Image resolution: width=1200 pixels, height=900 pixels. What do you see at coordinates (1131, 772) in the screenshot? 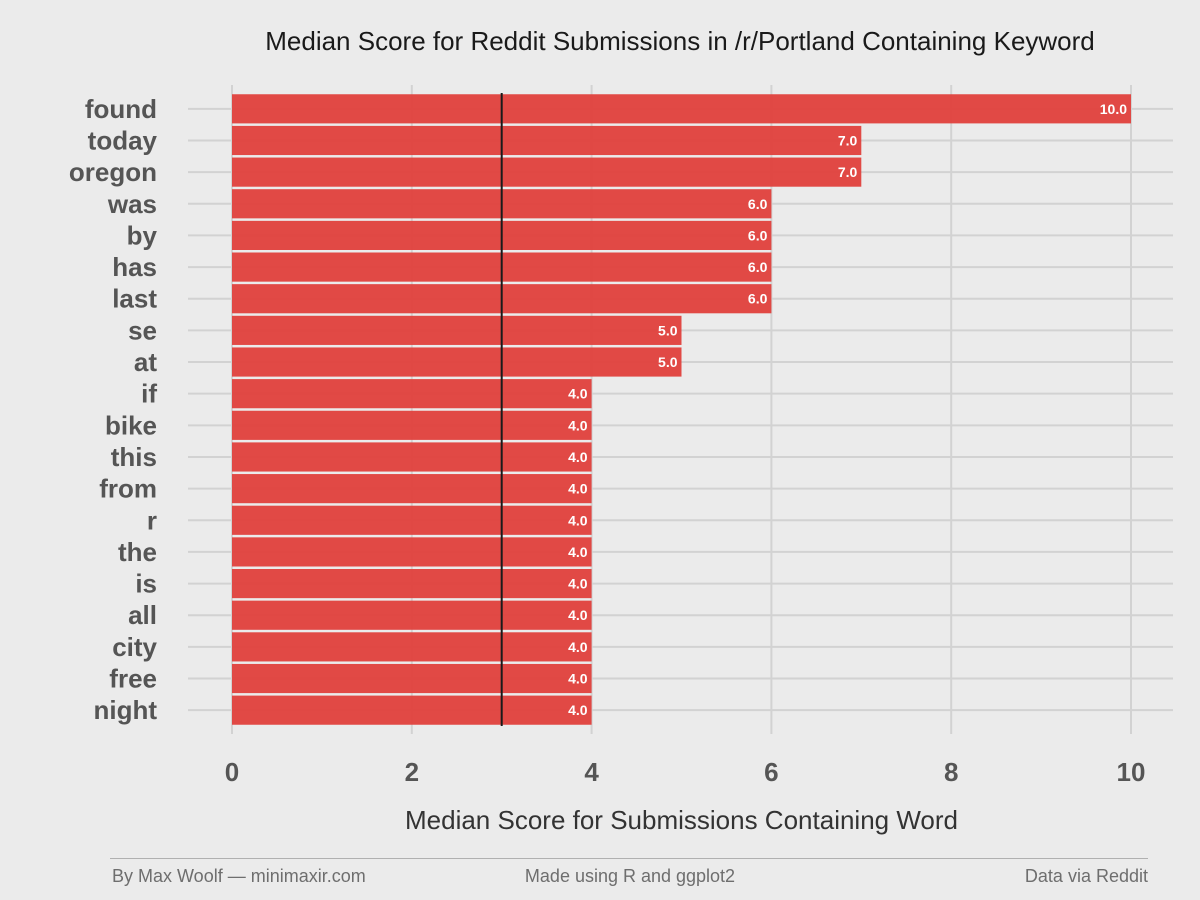
I see `x-tick-label: 10` at bounding box center [1131, 772].